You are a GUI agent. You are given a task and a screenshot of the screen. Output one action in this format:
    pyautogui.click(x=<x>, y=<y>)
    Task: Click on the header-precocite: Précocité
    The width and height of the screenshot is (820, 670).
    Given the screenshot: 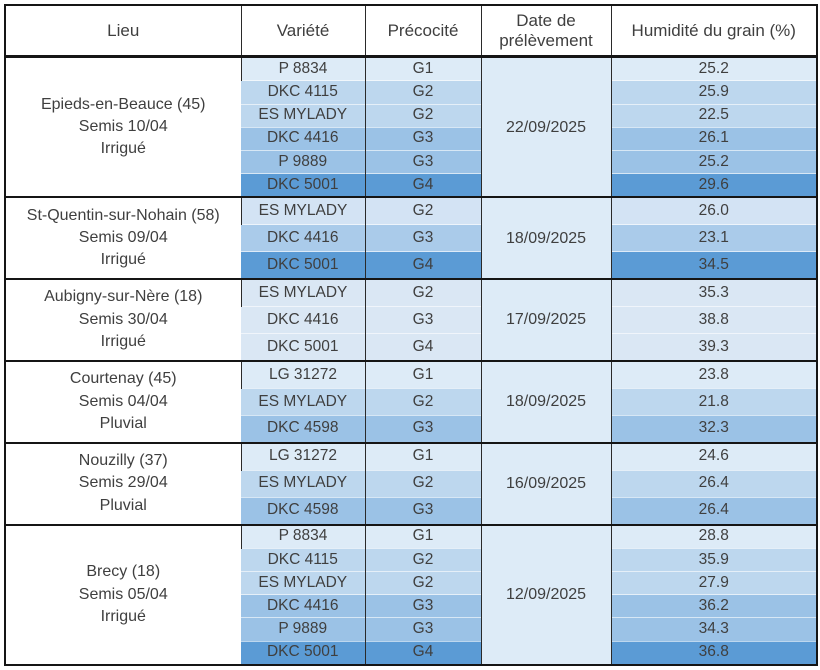 What is the action you would take?
    pyautogui.click(x=422, y=31)
    